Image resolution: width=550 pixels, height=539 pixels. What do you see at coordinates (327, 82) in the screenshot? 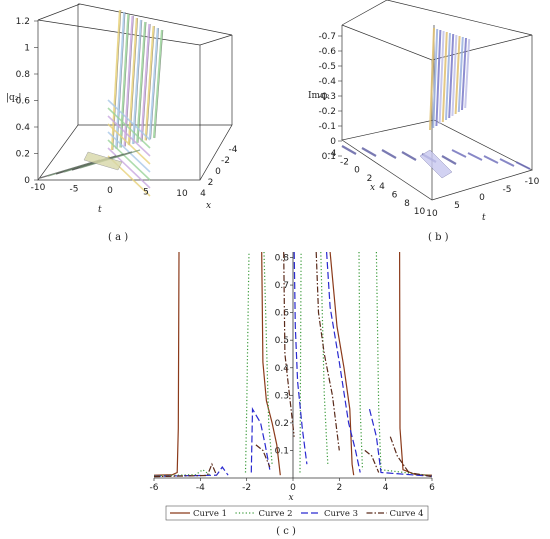
I see `panel-b-z-tick: -0.4` at bounding box center [327, 82].